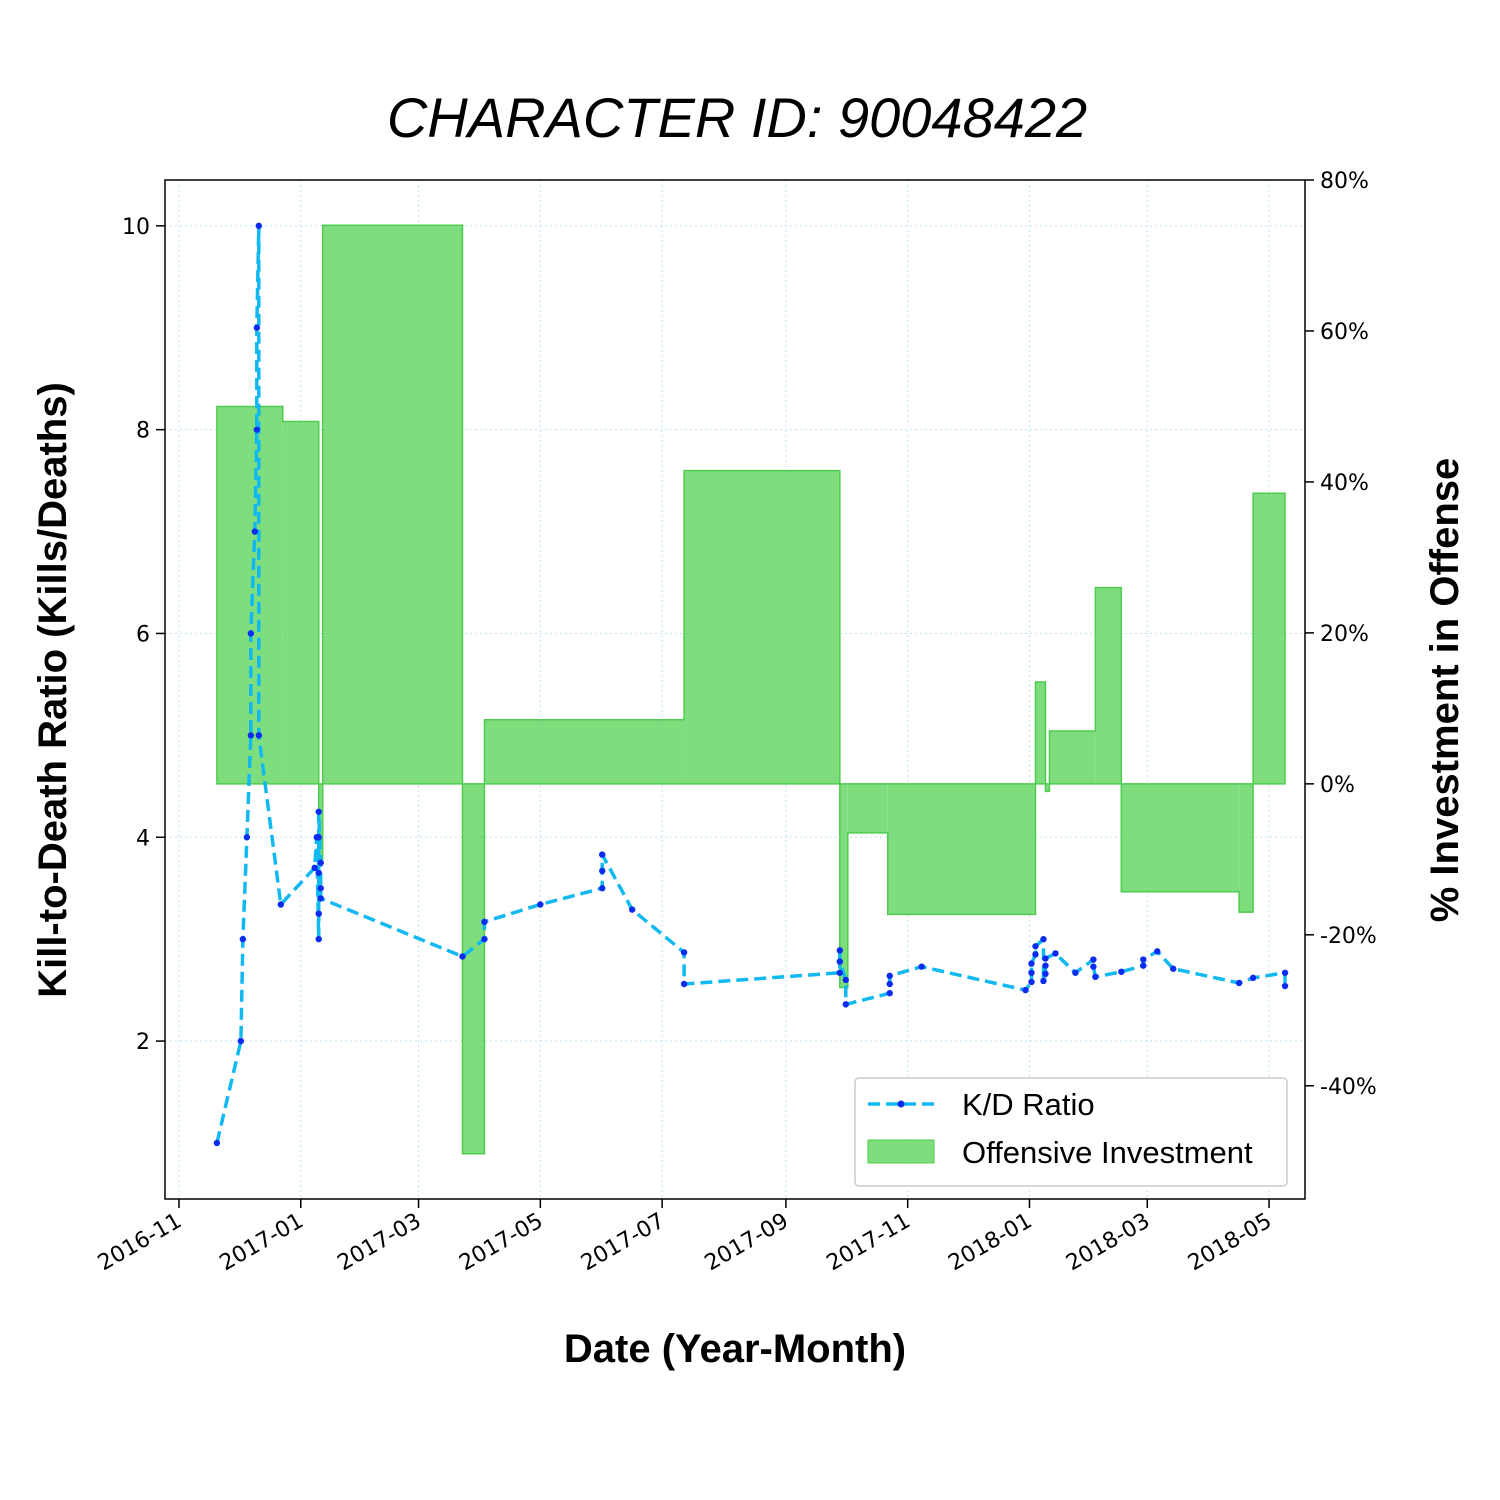 The height and width of the screenshot is (1500, 1500). Describe the element at coordinates (1344, 181) in the screenshot. I see `y-right-tick-label: 80%` at that location.